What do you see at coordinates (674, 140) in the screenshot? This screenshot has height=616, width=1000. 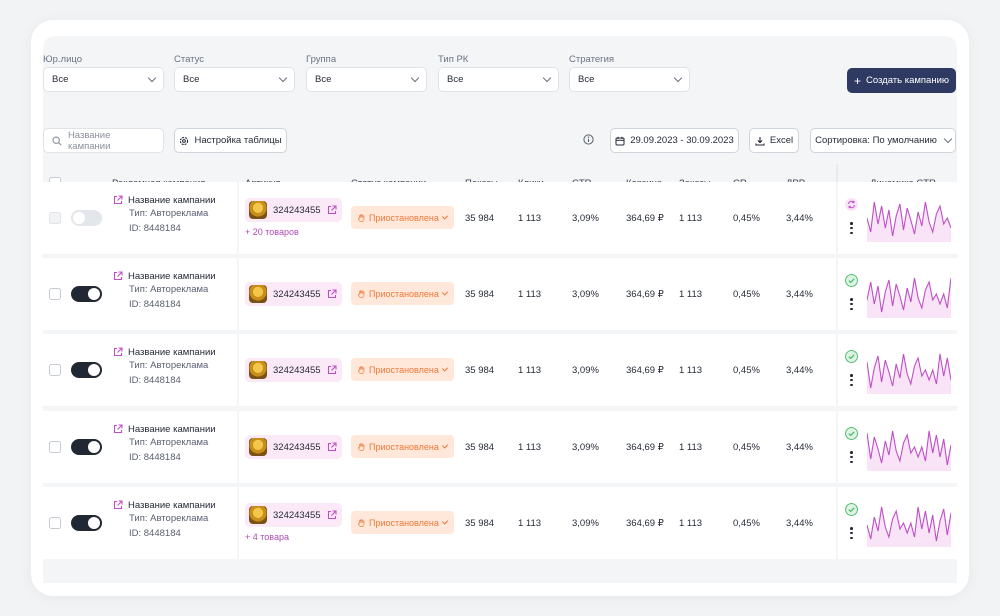 I see `date-range-button: 29.09.2023 - 30.09.2023` at bounding box center [674, 140].